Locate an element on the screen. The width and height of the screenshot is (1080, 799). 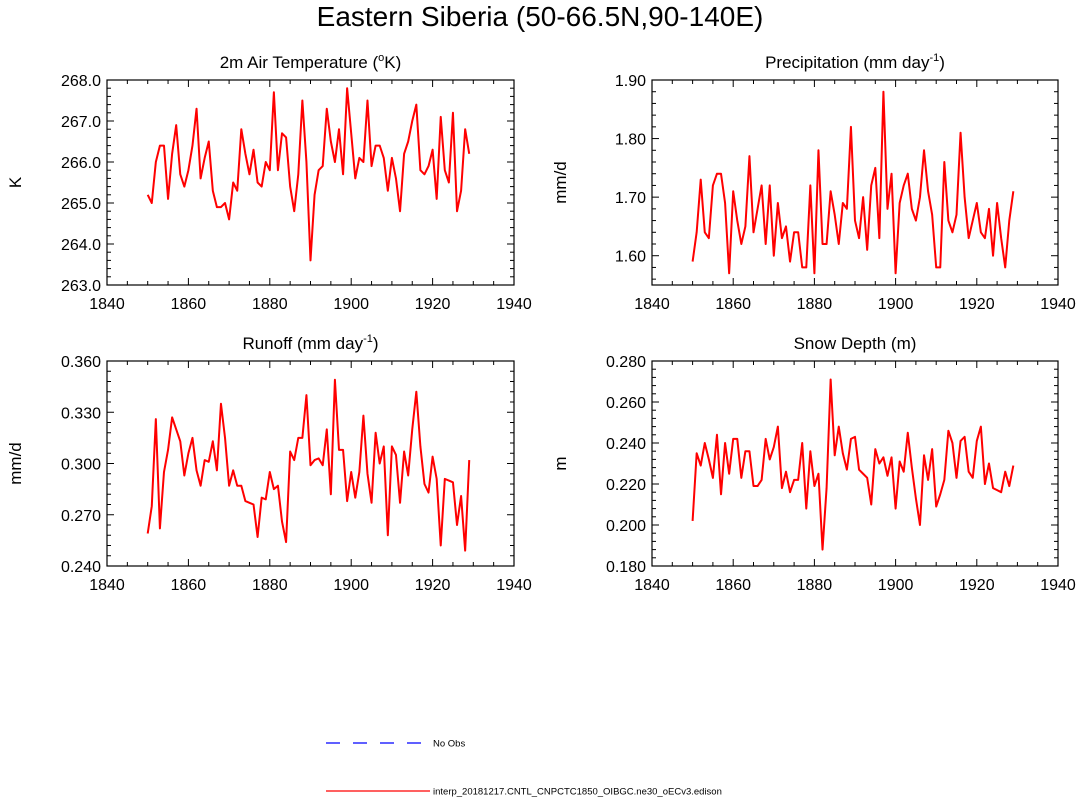
y-tick-label: 1.60 is located at coordinates (630, 257).